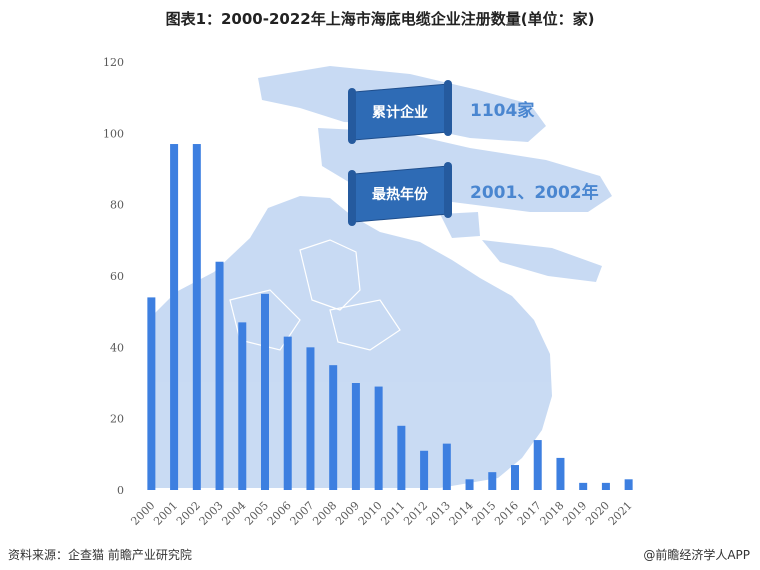 The image size is (760, 570). What do you see at coordinates (333, 427) in the screenshot?
I see `bar-2008` at bounding box center [333, 427].